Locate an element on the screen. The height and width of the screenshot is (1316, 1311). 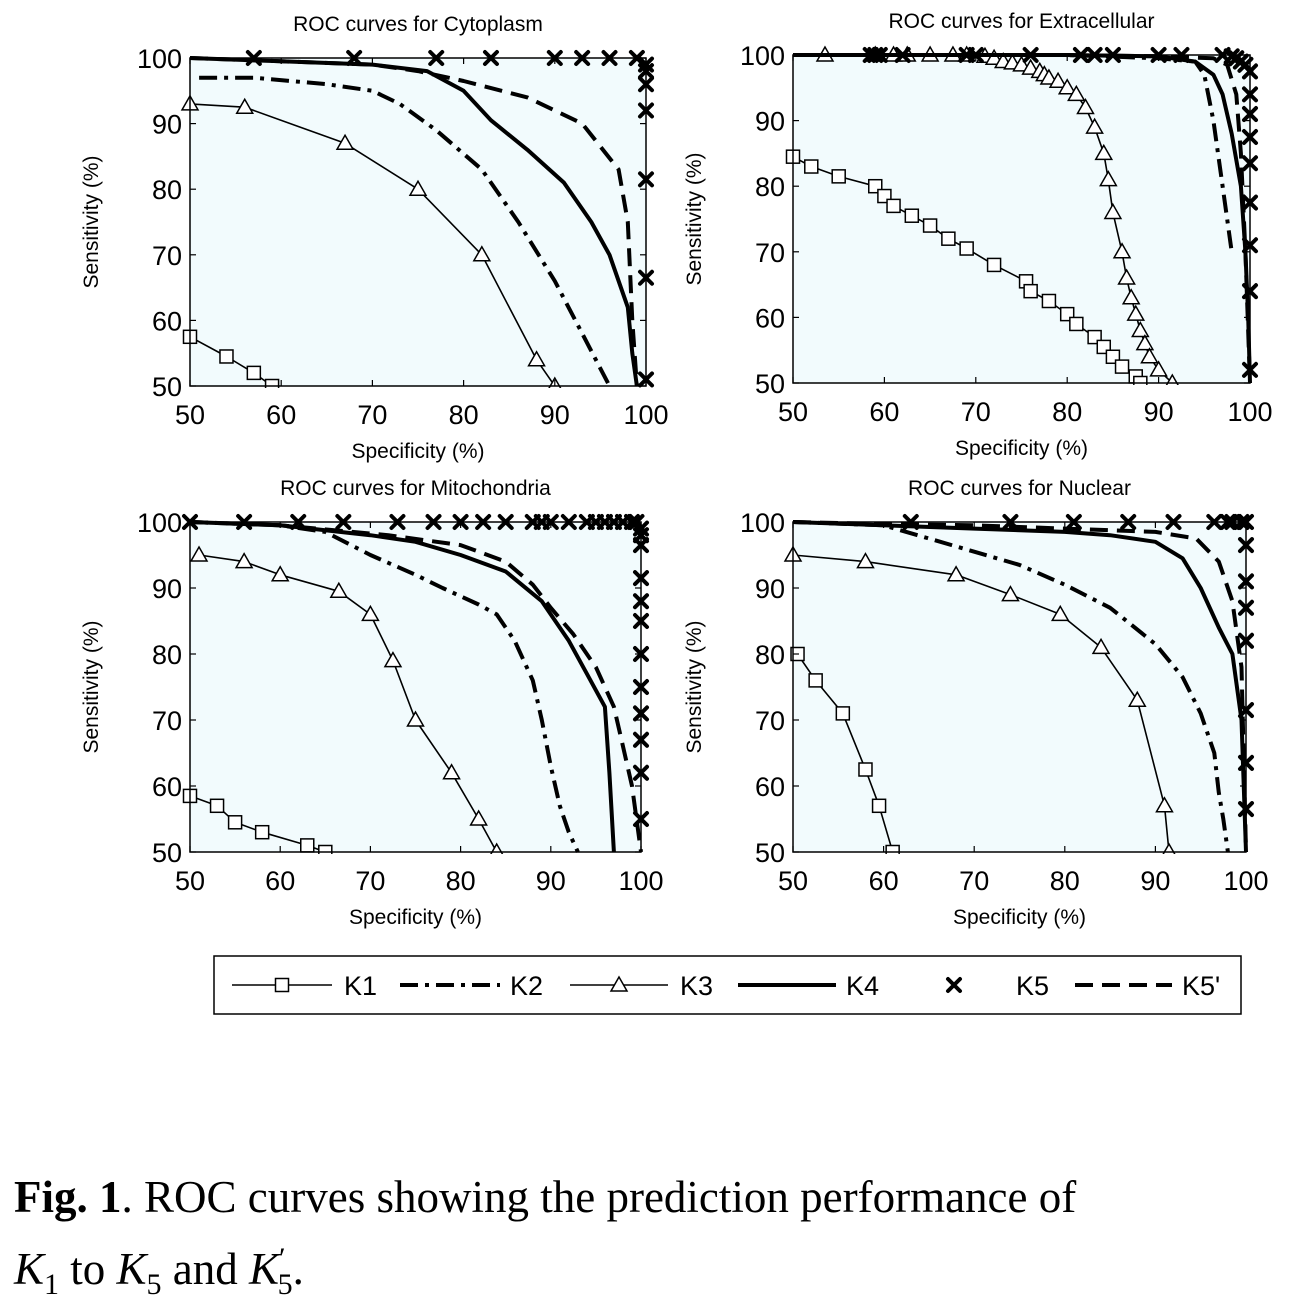
caption-k1: K1 is located at coordinates (37, 1272).